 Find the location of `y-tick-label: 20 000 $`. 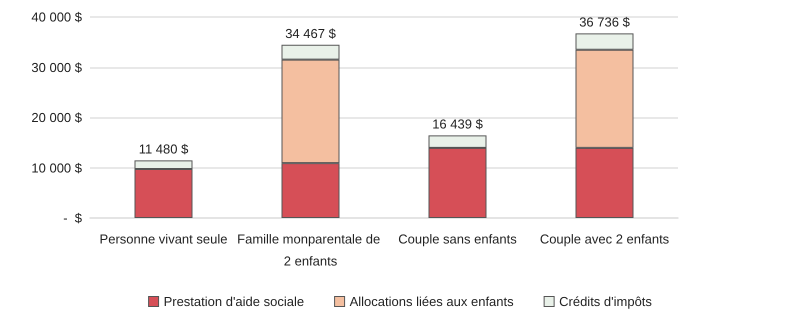

y-tick-label: 20 000 $ is located at coordinates (57, 117).